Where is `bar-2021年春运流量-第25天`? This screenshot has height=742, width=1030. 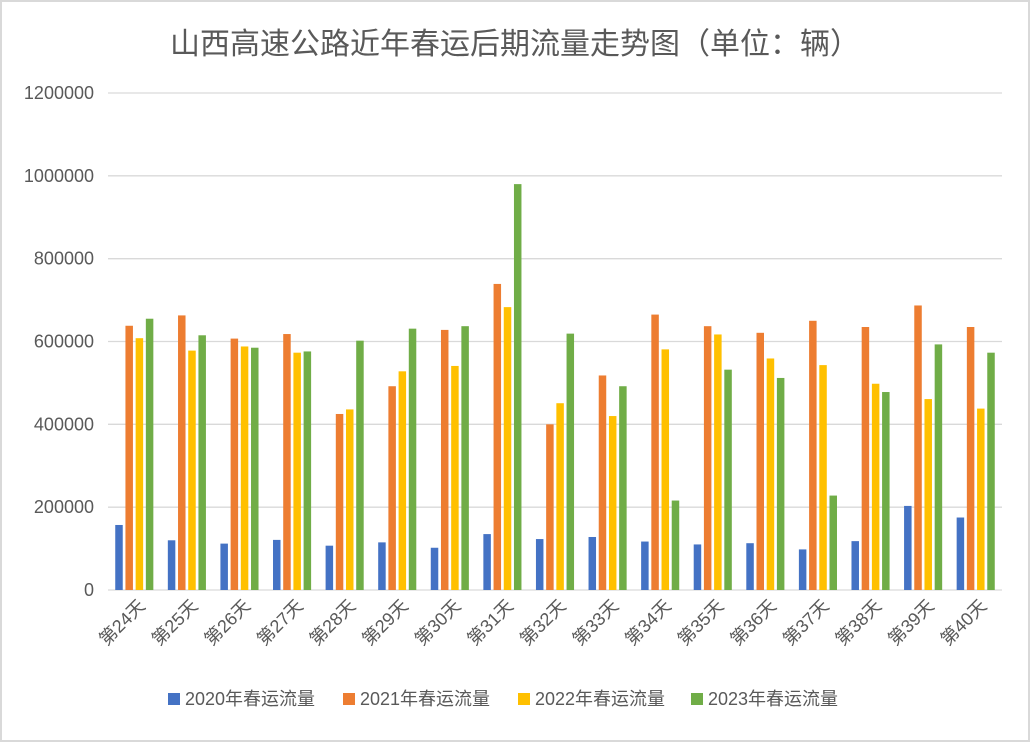 bar-2021年春运流量-第25天 is located at coordinates (182, 452).